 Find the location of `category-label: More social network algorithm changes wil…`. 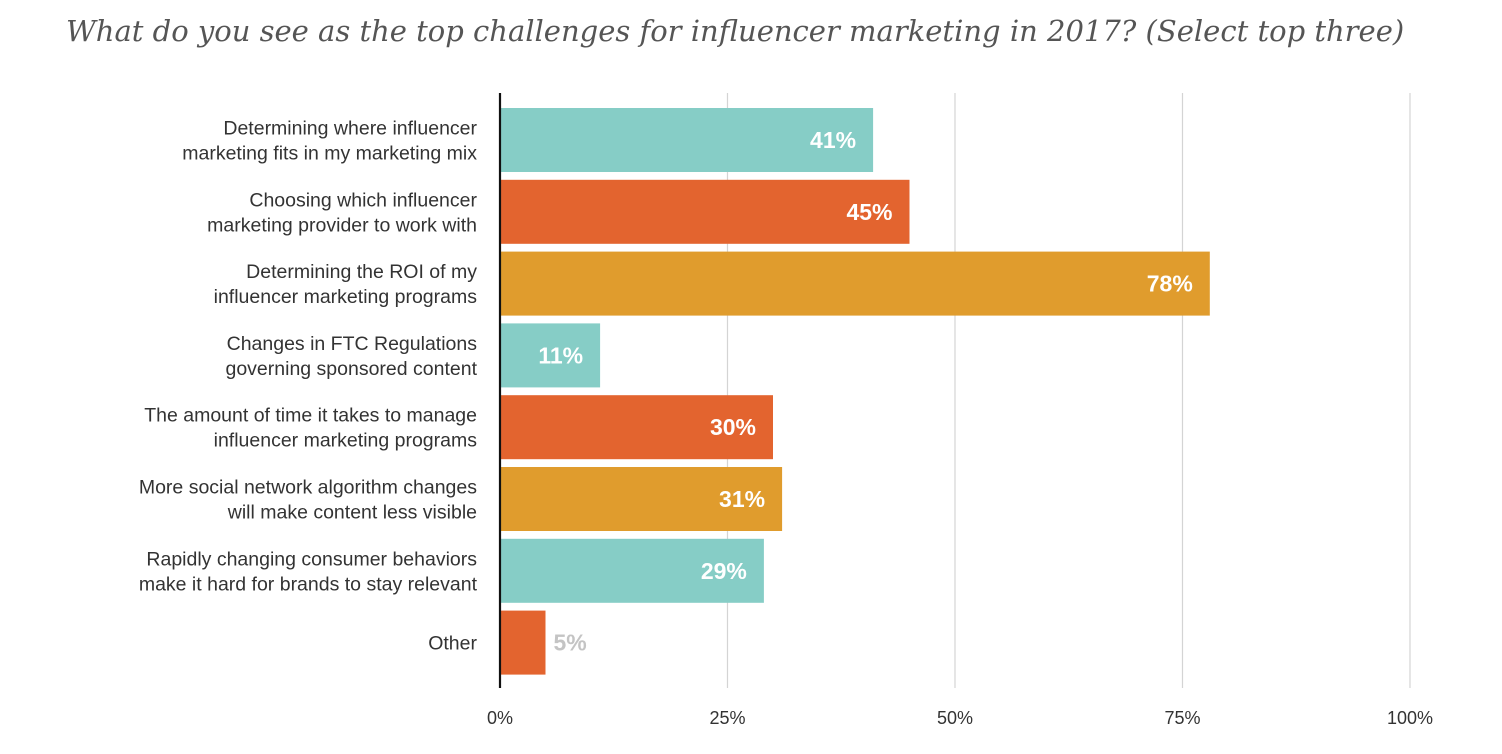

category-label: More social network algorithm changes wil… is located at coordinates (308, 500).